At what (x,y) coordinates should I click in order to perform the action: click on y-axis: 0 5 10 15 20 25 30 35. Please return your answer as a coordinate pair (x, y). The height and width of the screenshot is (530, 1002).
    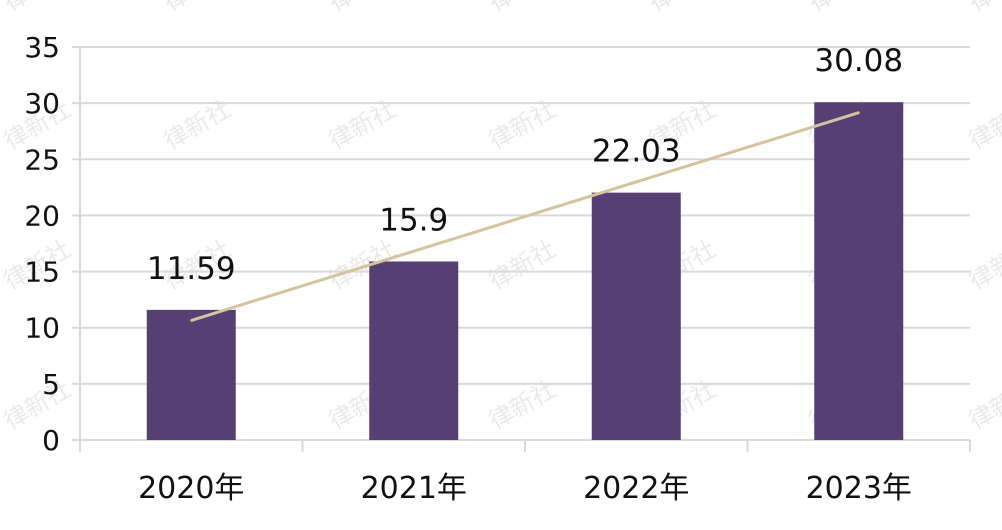
    Looking at the image, I should click on (52, 244).